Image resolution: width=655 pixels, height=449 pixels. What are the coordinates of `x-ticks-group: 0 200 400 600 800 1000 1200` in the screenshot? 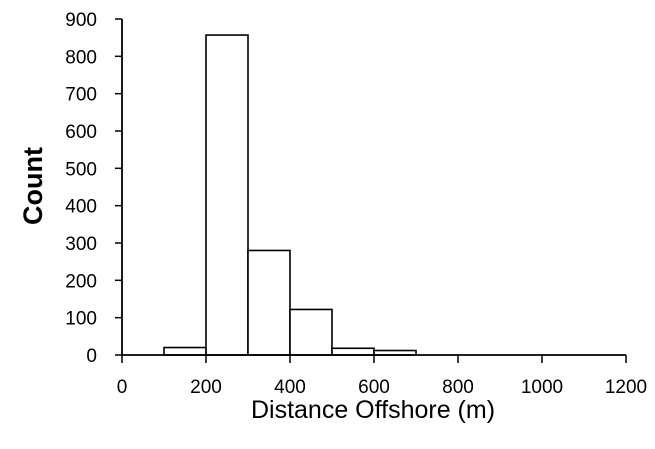 It's located at (382, 376).